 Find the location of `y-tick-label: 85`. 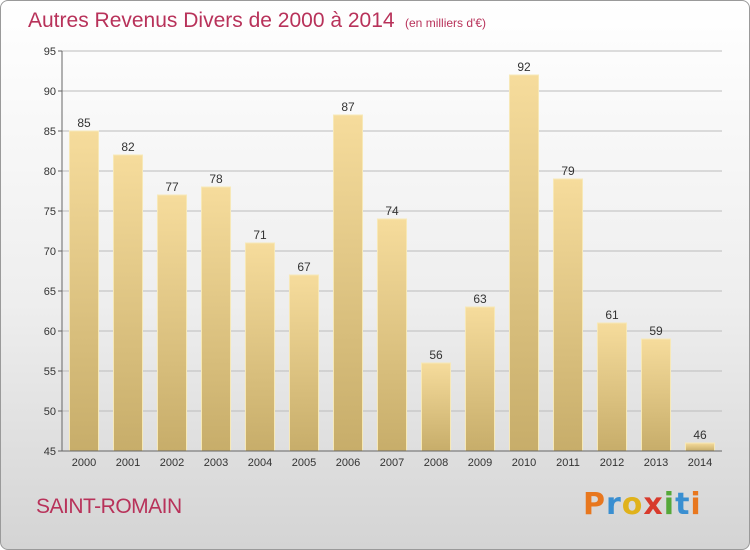

y-tick-label: 85 is located at coordinates (50, 132).